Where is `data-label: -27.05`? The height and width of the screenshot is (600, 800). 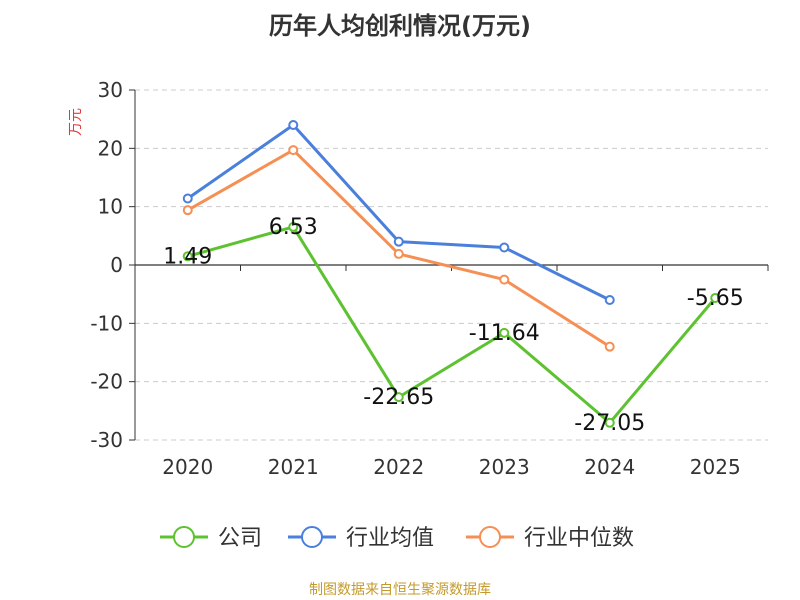 data-label: -27.05 is located at coordinates (609, 423).